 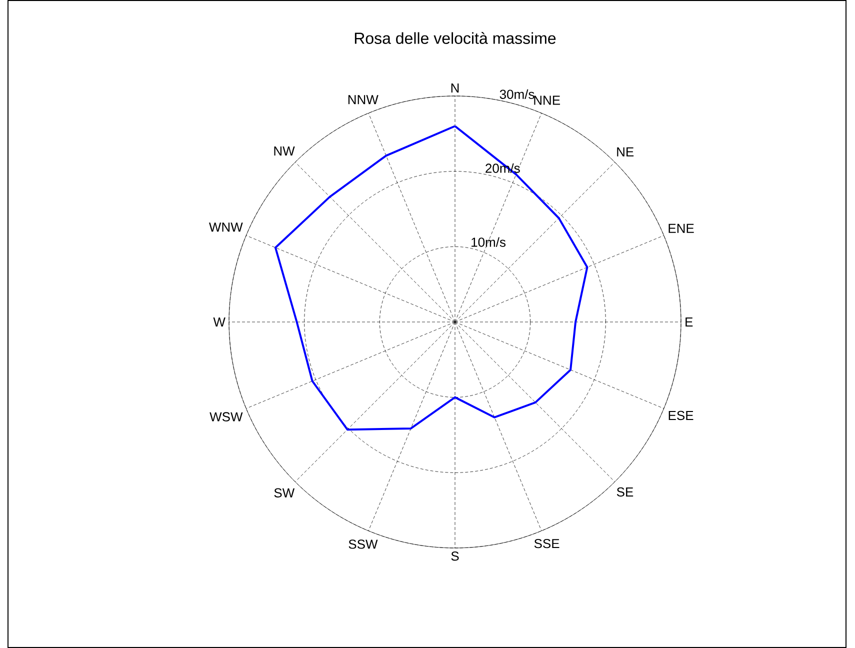 What do you see at coordinates (689, 322) in the screenshot?
I see `spoke-label: E` at bounding box center [689, 322].